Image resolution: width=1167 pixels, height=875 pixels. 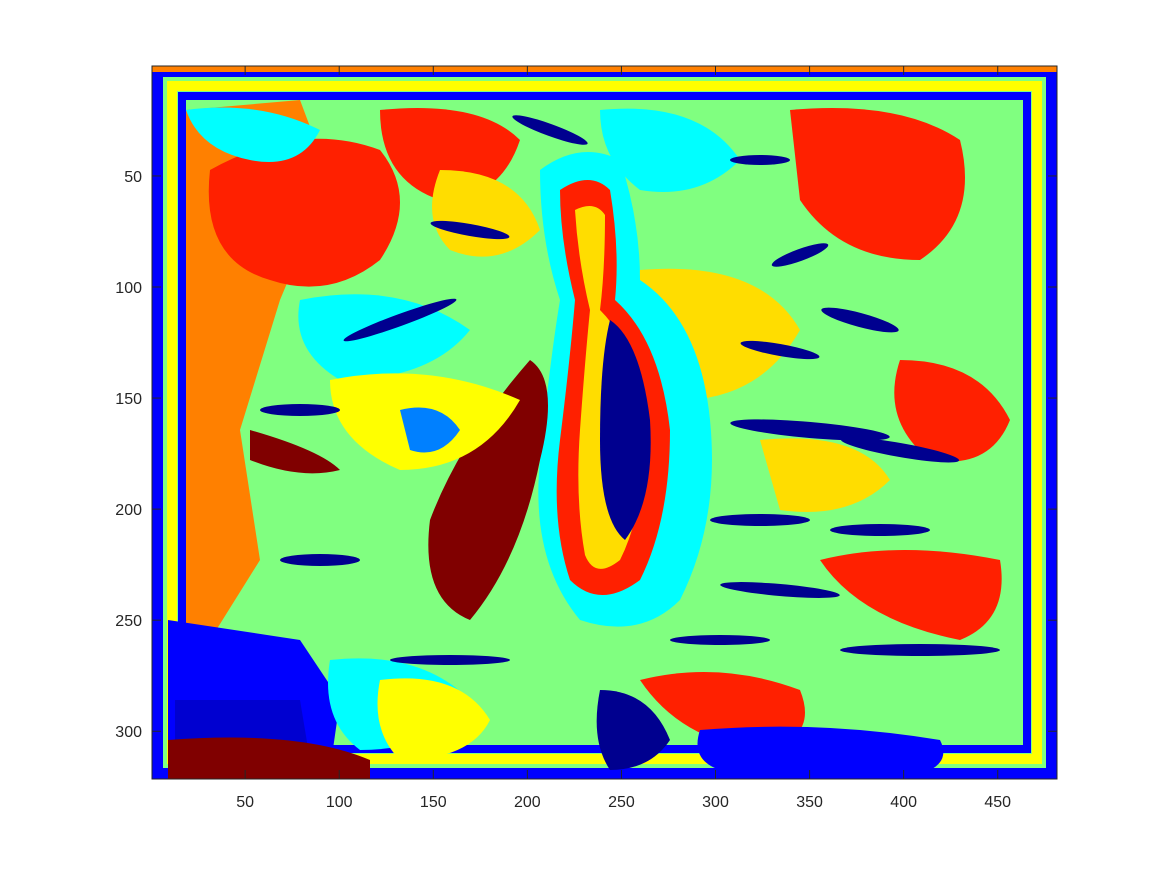 What do you see at coordinates (339, 802) in the screenshot?
I see `x-tick-label: 100` at bounding box center [339, 802].